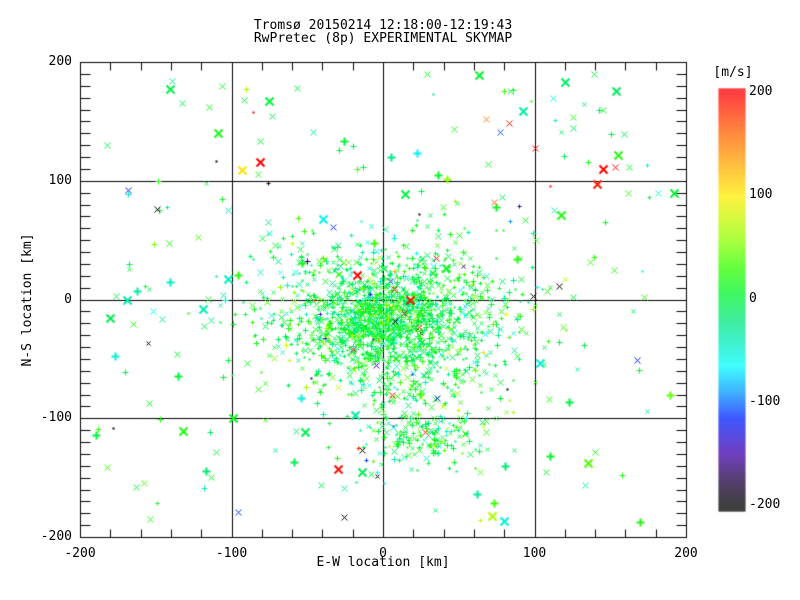  I want to click on x-tick-label: 100, so click(534, 553).